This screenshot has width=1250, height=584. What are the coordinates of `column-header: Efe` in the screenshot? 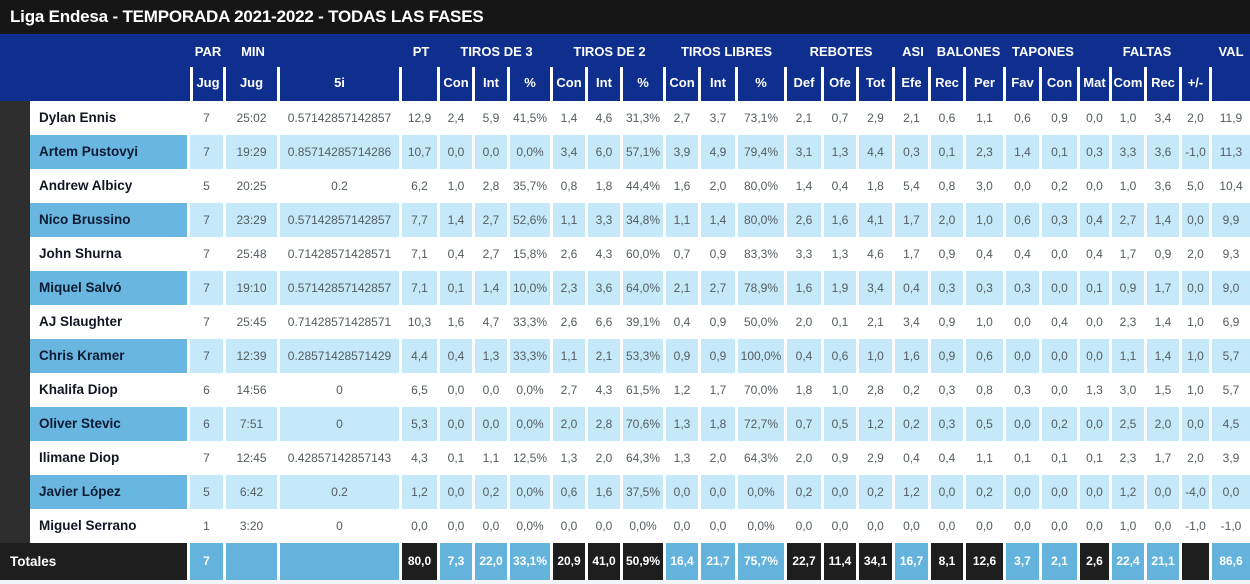 It's located at (913, 84).